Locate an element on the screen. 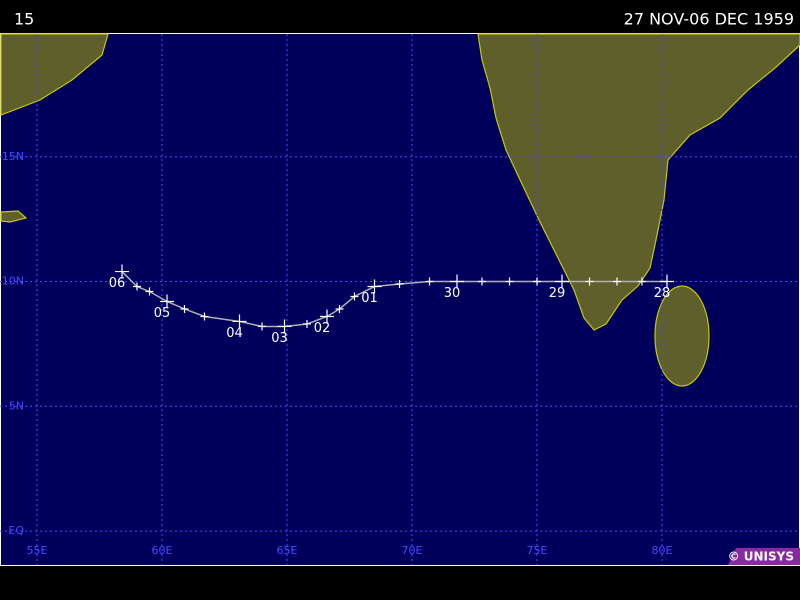  arabia is located at coordinates (54, 74).